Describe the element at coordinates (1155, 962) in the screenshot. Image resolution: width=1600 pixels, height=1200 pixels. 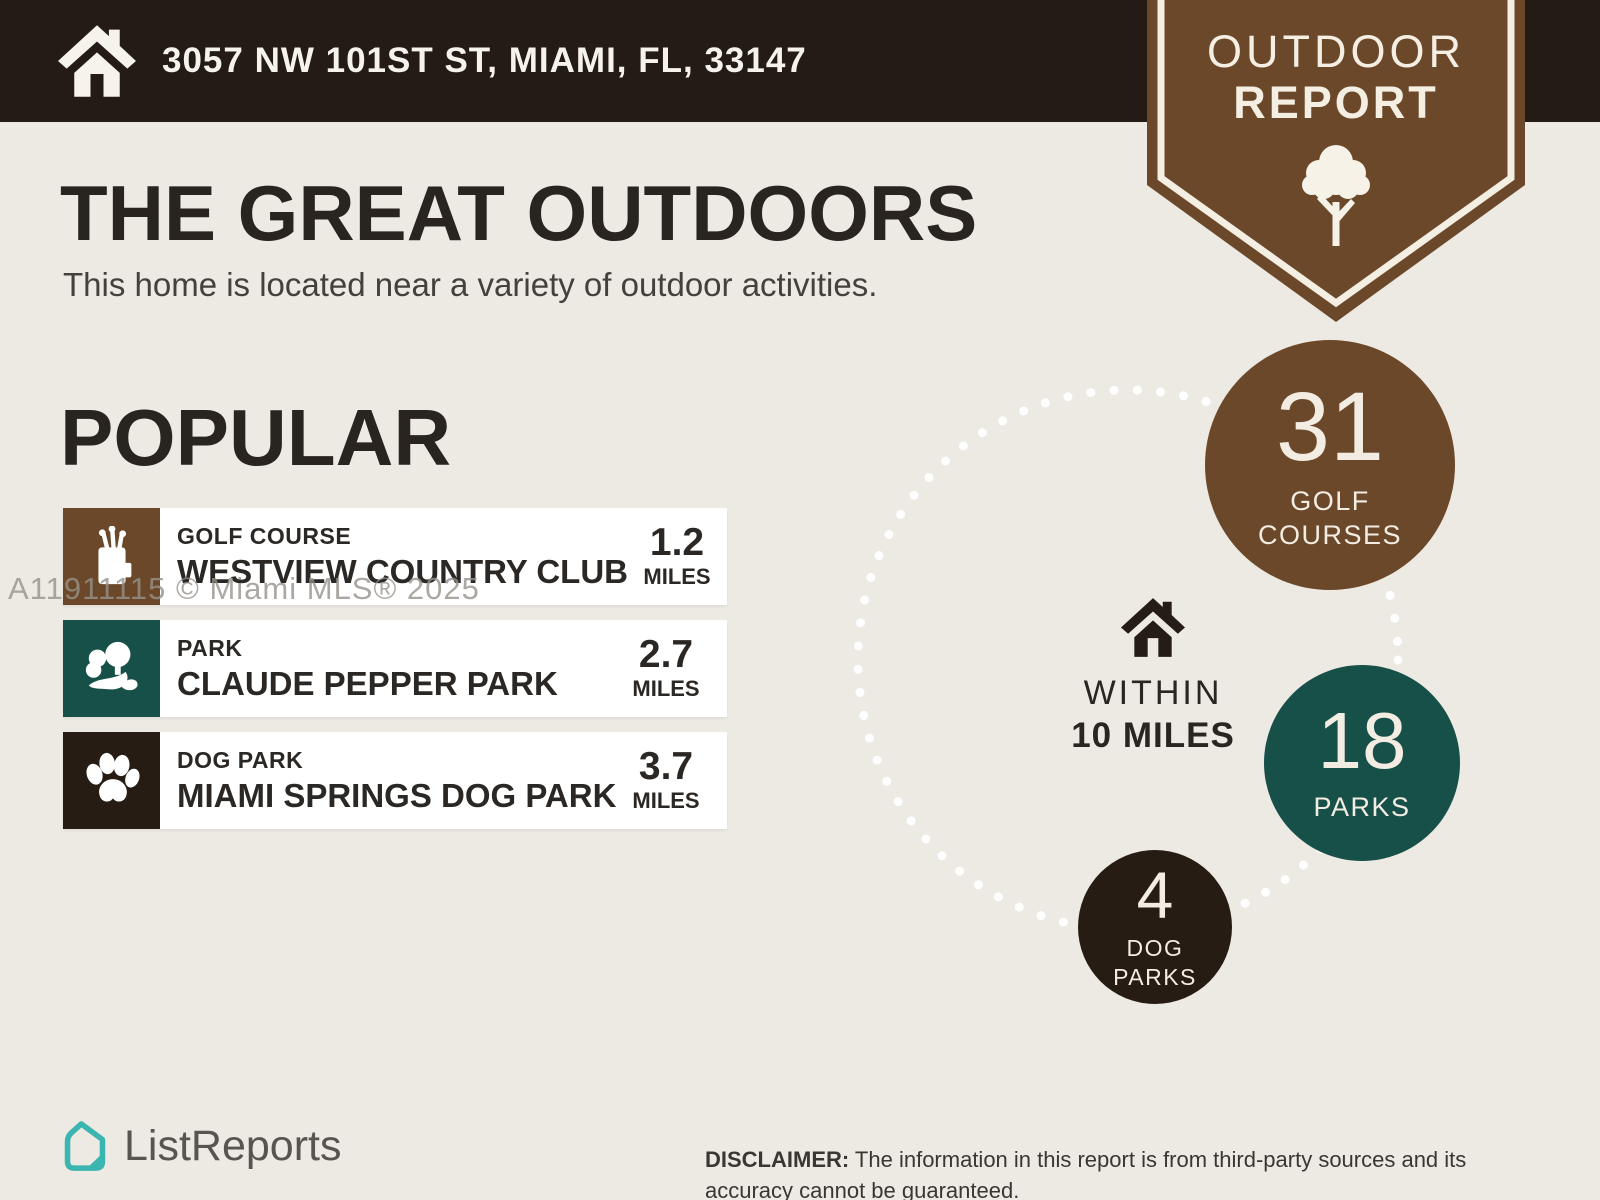
I see `stat-label: DOG PARKS` at that location.